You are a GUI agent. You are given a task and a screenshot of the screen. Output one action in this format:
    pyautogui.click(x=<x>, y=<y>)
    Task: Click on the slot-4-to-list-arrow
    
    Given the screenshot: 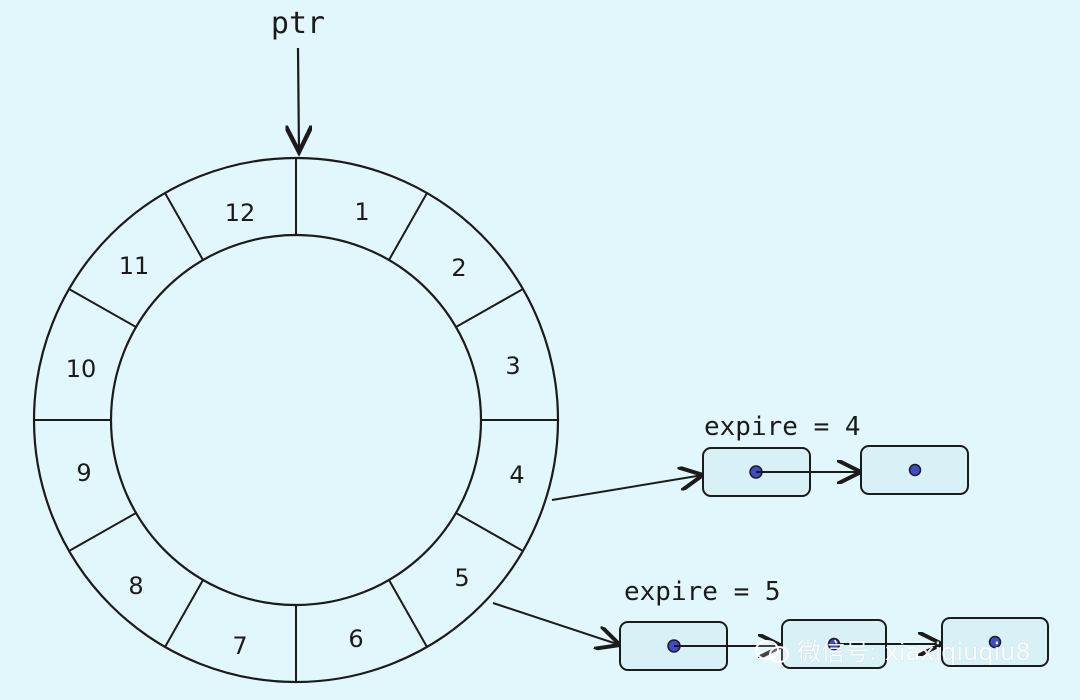 What is the action you would take?
    pyautogui.click(x=627, y=488)
    